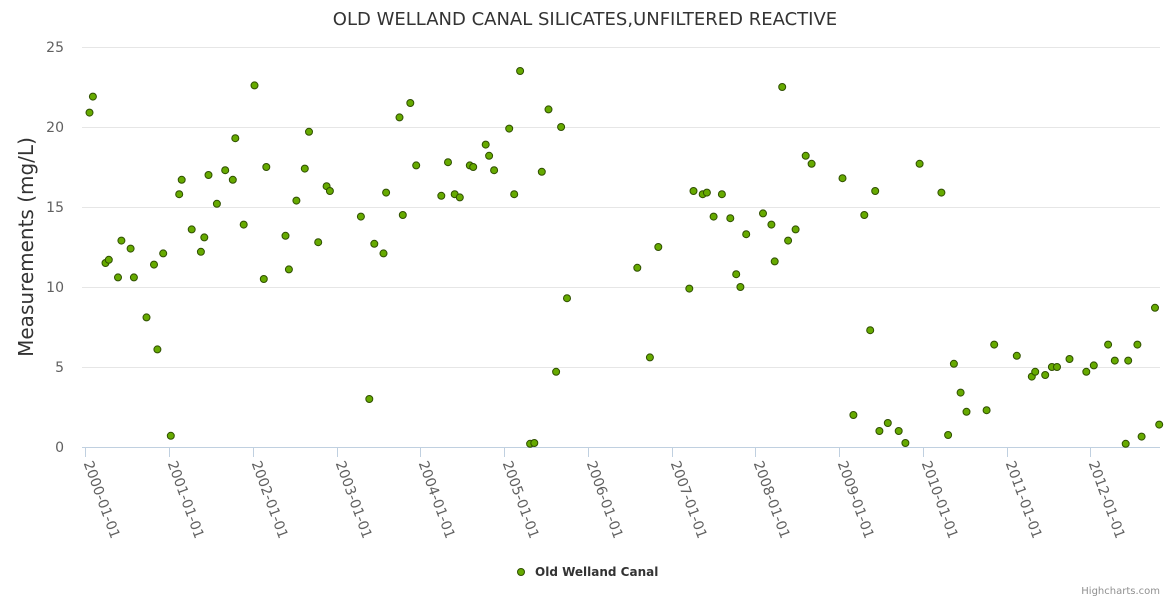 The height and width of the screenshot is (600, 1170). Describe the element at coordinates (1120, 591) in the screenshot. I see `credits-link: Highcharts.com` at that location.